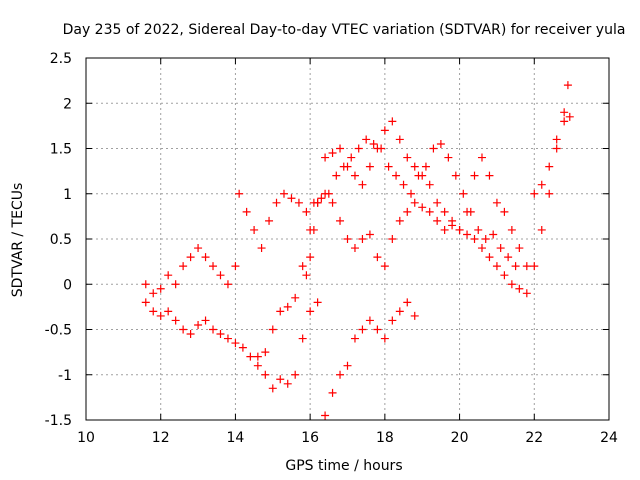 This screenshot has width=640, height=480. Describe the element at coordinates (65, 376) in the screenshot. I see `y-tick-label: -1` at that location.